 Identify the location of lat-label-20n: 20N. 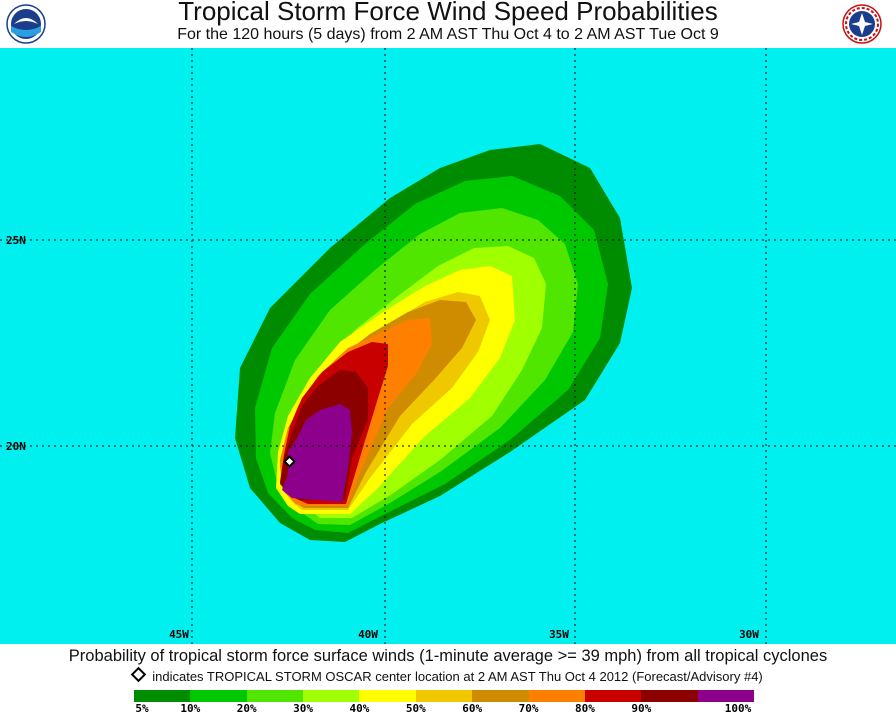
(16, 446).